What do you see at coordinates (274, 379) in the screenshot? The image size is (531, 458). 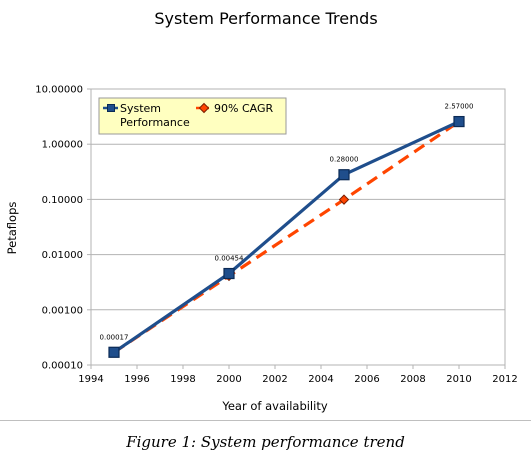 I see `x-tick-label: 2002` at bounding box center [274, 379].